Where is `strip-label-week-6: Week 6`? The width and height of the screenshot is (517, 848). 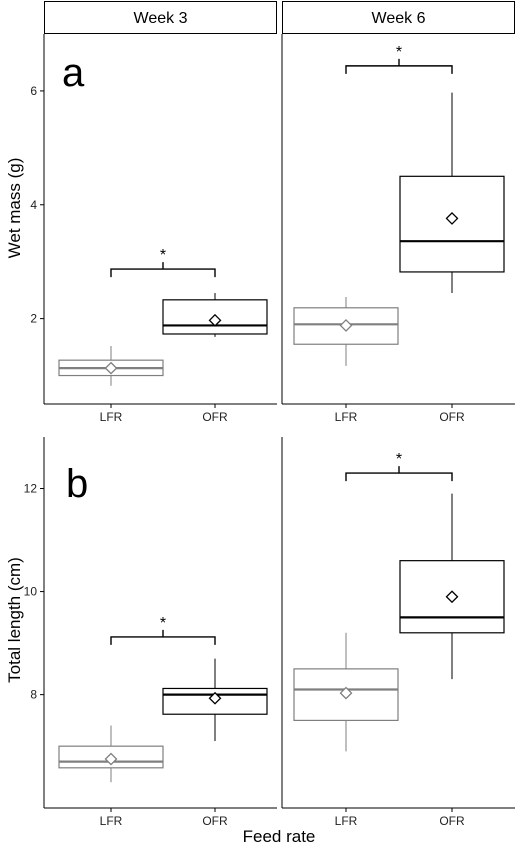 strip-label-week-6: Week 6 is located at coordinates (399, 18).